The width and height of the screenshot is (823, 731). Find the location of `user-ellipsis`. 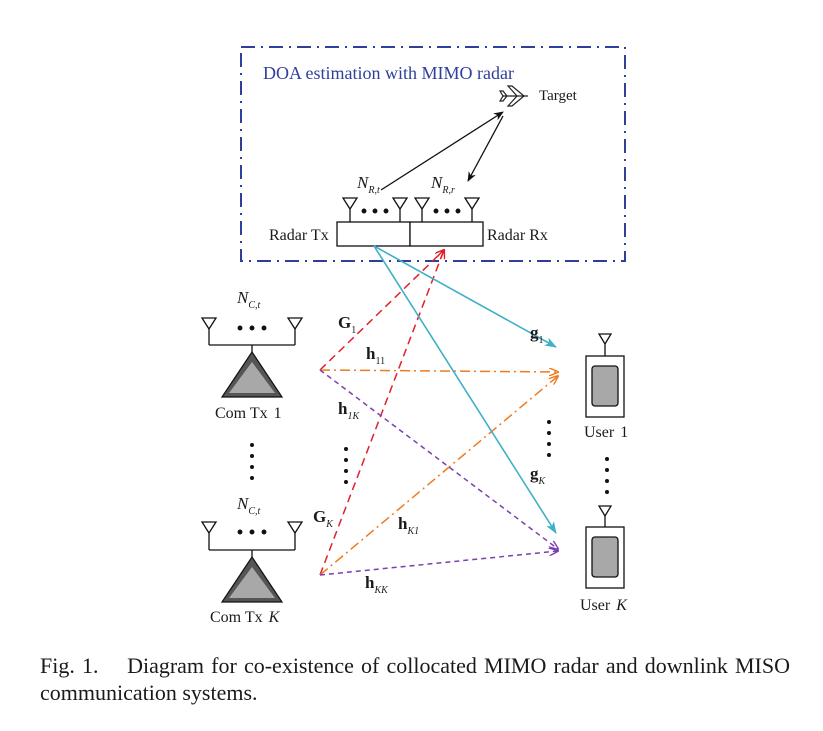

user-ellipsis is located at coordinates (607, 475).